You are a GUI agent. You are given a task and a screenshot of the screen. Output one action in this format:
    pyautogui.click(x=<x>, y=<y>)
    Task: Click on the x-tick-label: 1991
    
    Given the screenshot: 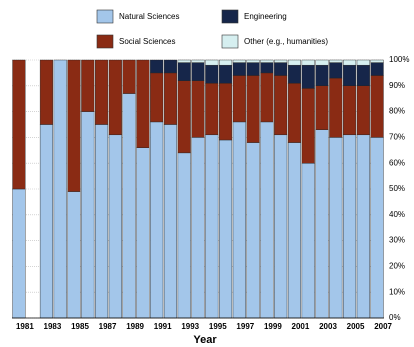 What is the action you would take?
    pyautogui.click(x=163, y=326)
    